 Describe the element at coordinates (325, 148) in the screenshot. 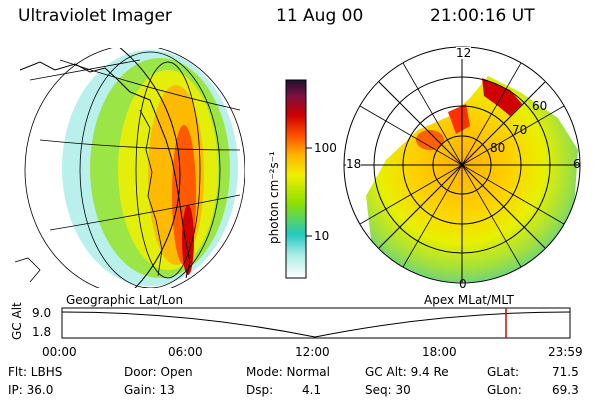

I see `colorbar-tick-100: 100` at that location.